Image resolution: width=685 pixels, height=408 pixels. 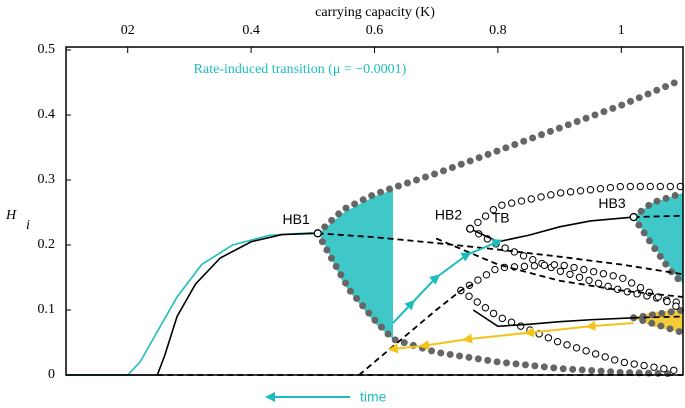 What do you see at coordinates (296, 219) in the screenshot?
I see `bifurcation-label: HB1` at bounding box center [296, 219].